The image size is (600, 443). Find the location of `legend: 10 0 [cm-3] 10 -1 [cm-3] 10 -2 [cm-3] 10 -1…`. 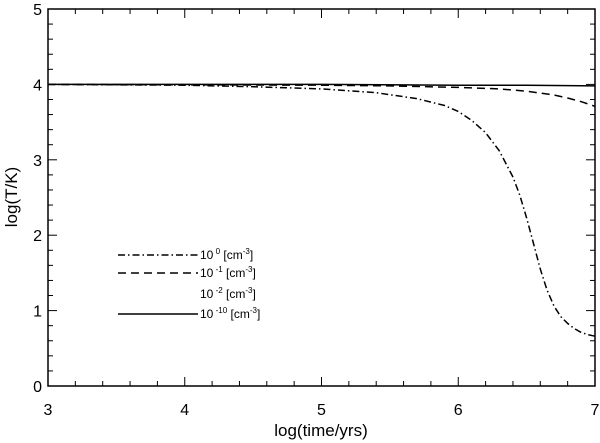

legend: 10 0 [cm-3] 10 -1 [cm-3] 10 -2 [cm-3] 10 -1… is located at coordinates (189, 284).